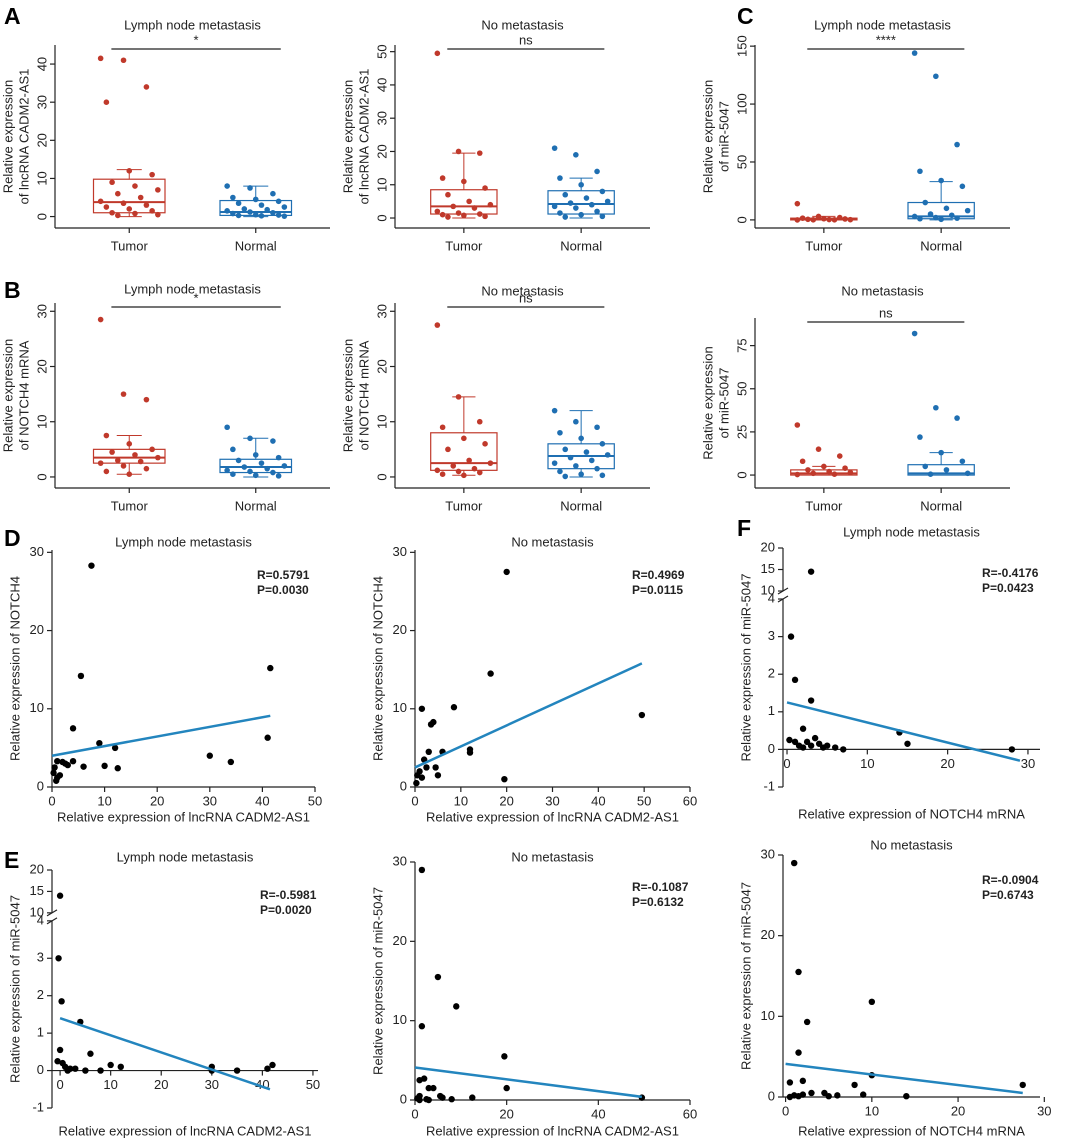  What do you see at coordinates (183, 541) in the screenshot?
I see `chart-title: Lymph node metastasis` at bounding box center [183, 541].